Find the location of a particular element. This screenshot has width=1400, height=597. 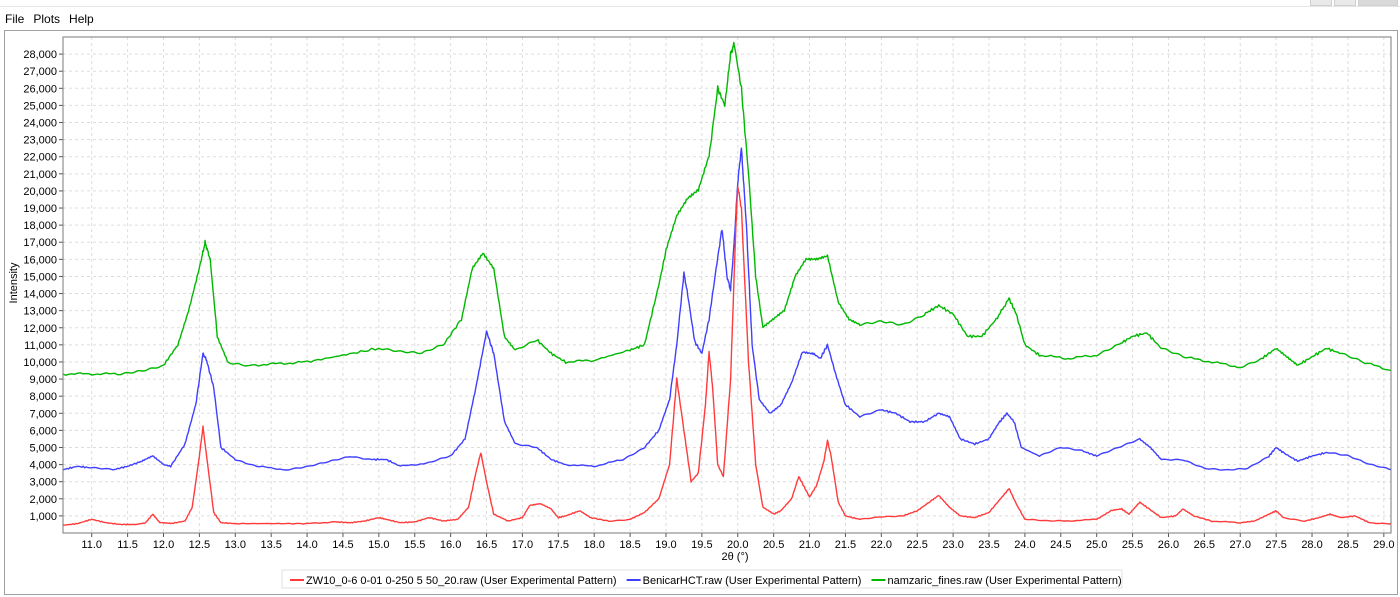

y-tick-label: 4,000 is located at coordinates (43, 466).